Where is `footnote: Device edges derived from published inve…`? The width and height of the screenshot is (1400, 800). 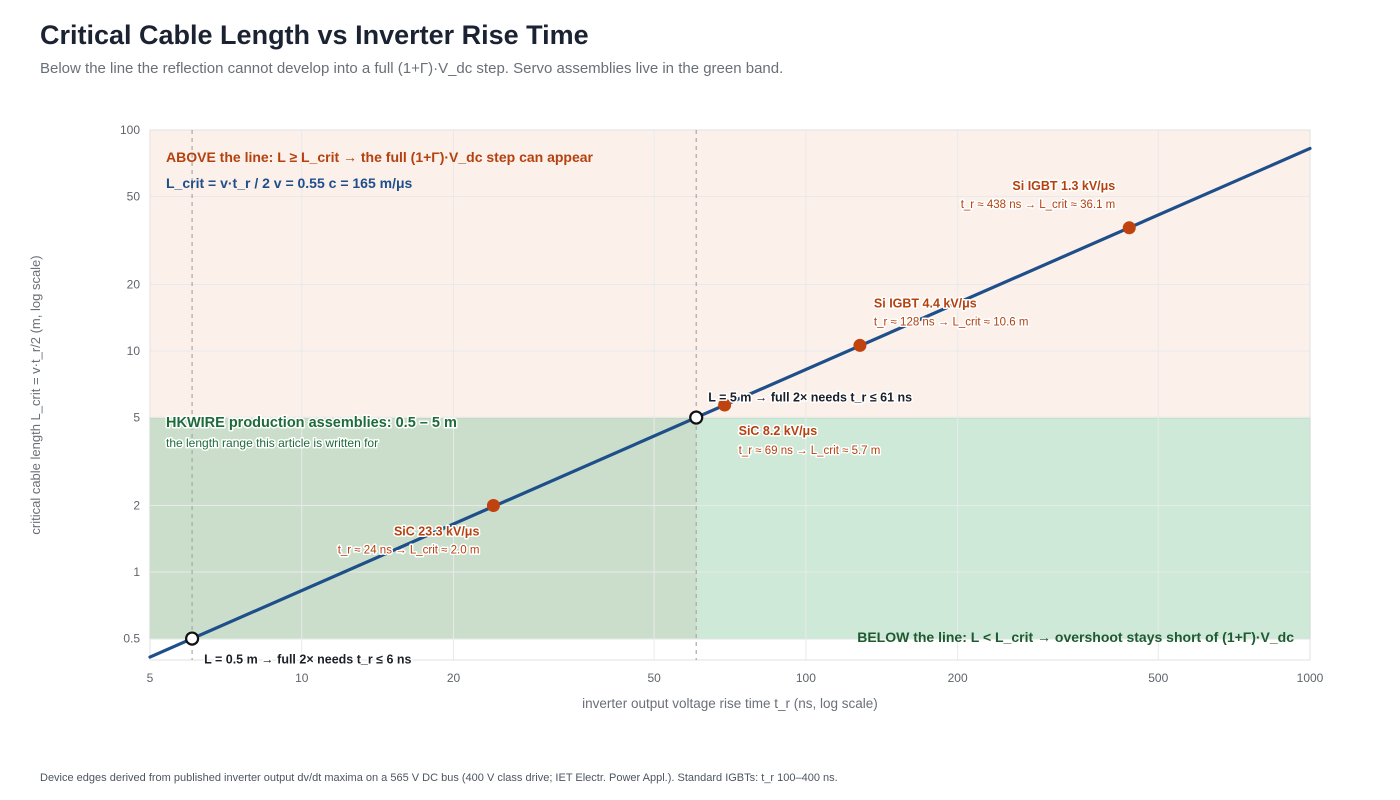 footnote: Device edges derived from published inve… is located at coordinates (439, 778).